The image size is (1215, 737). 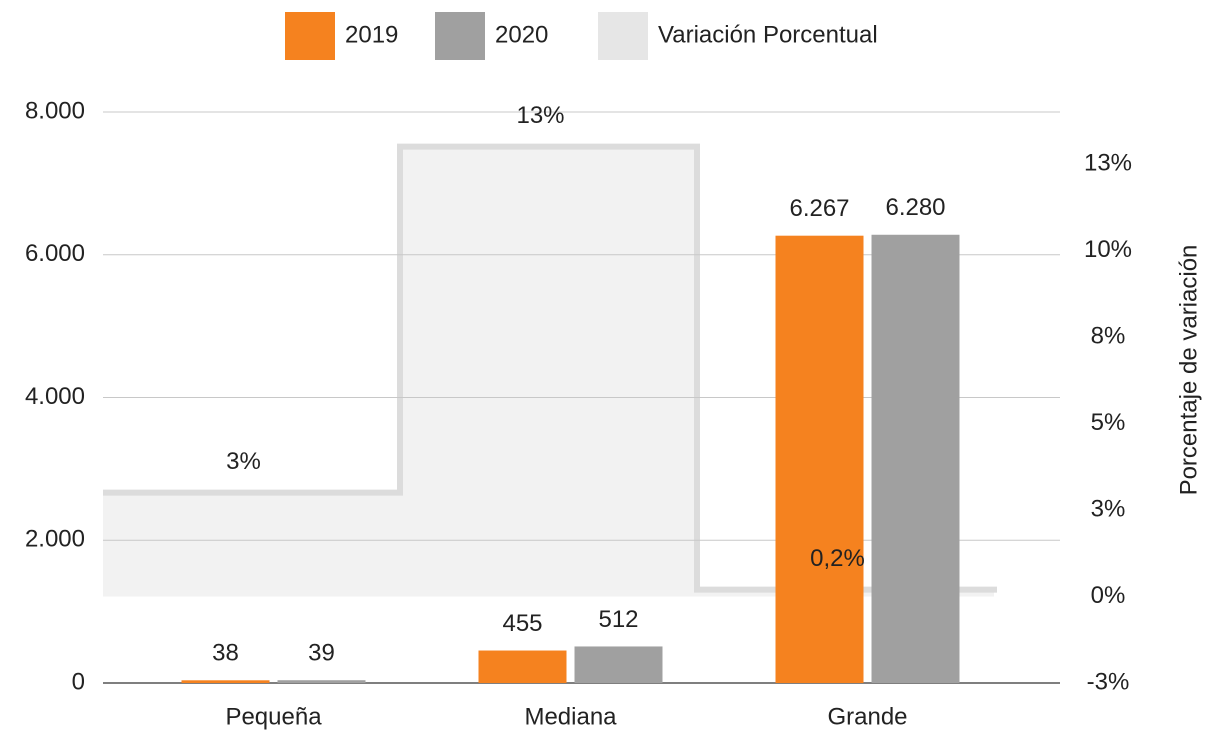 What do you see at coordinates (570, 716) in the screenshot?
I see `x-tick-label: Mediana` at bounding box center [570, 716].